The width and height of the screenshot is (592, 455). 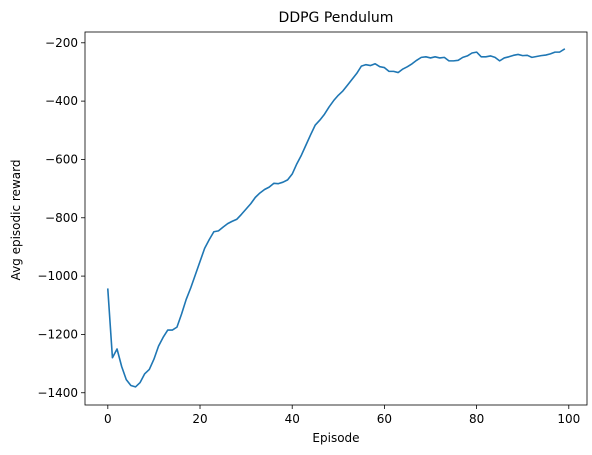 What do you see at coordinates (61, 43) in the screenshot?
I see `y-tick-label--200: −200` at bounding box center [61, 43].